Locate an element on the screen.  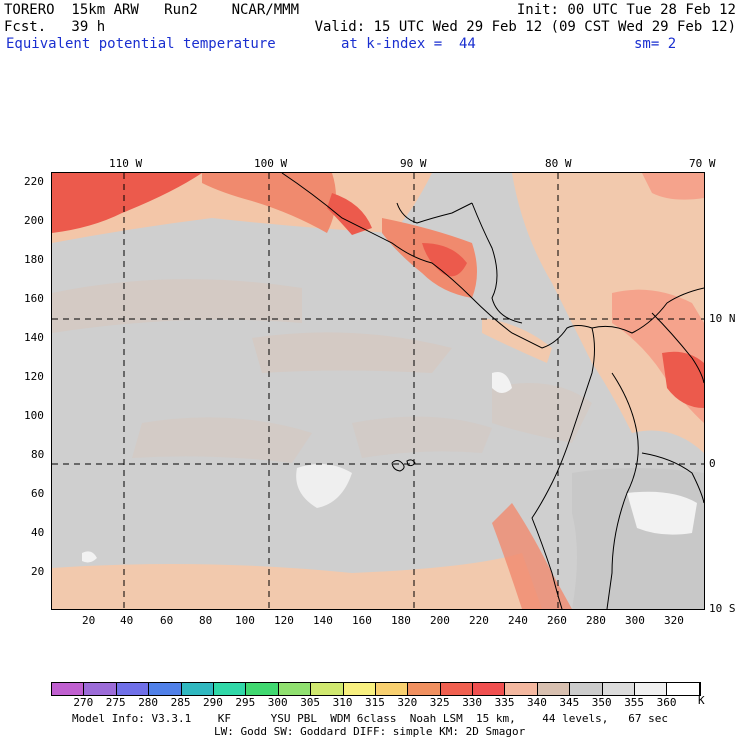
colorbar-tick-label: 310 is located at coordinates (342, 702).